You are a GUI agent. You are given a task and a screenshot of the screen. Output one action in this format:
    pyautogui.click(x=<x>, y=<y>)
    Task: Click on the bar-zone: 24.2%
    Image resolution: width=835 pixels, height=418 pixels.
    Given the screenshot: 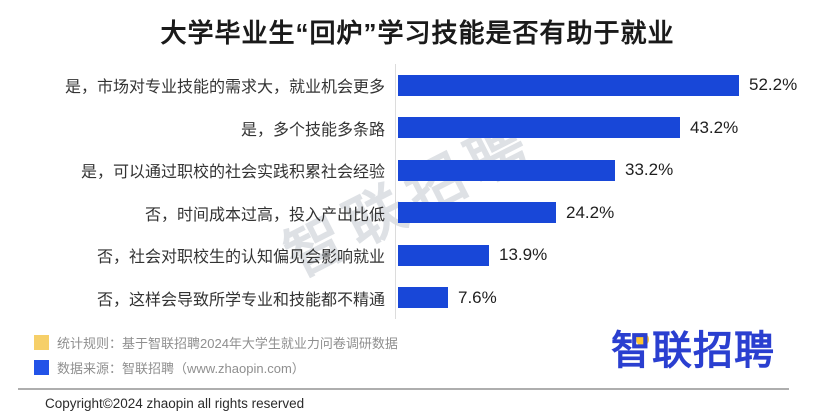 What is the action you would take?
    pyautogui.click(x=615, y=212)
    